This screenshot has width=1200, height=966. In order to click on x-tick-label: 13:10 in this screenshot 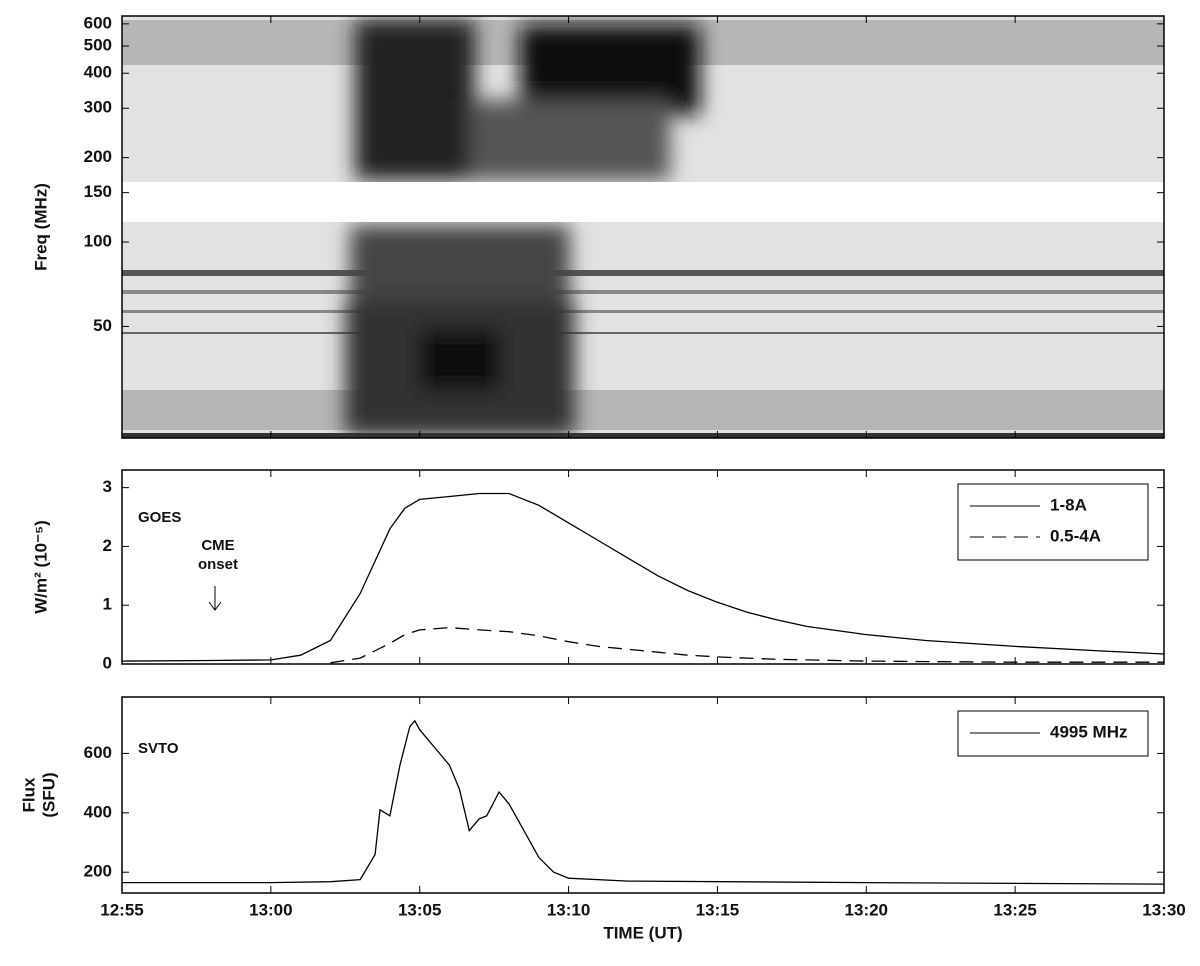, I will do `click(568, 909)`.